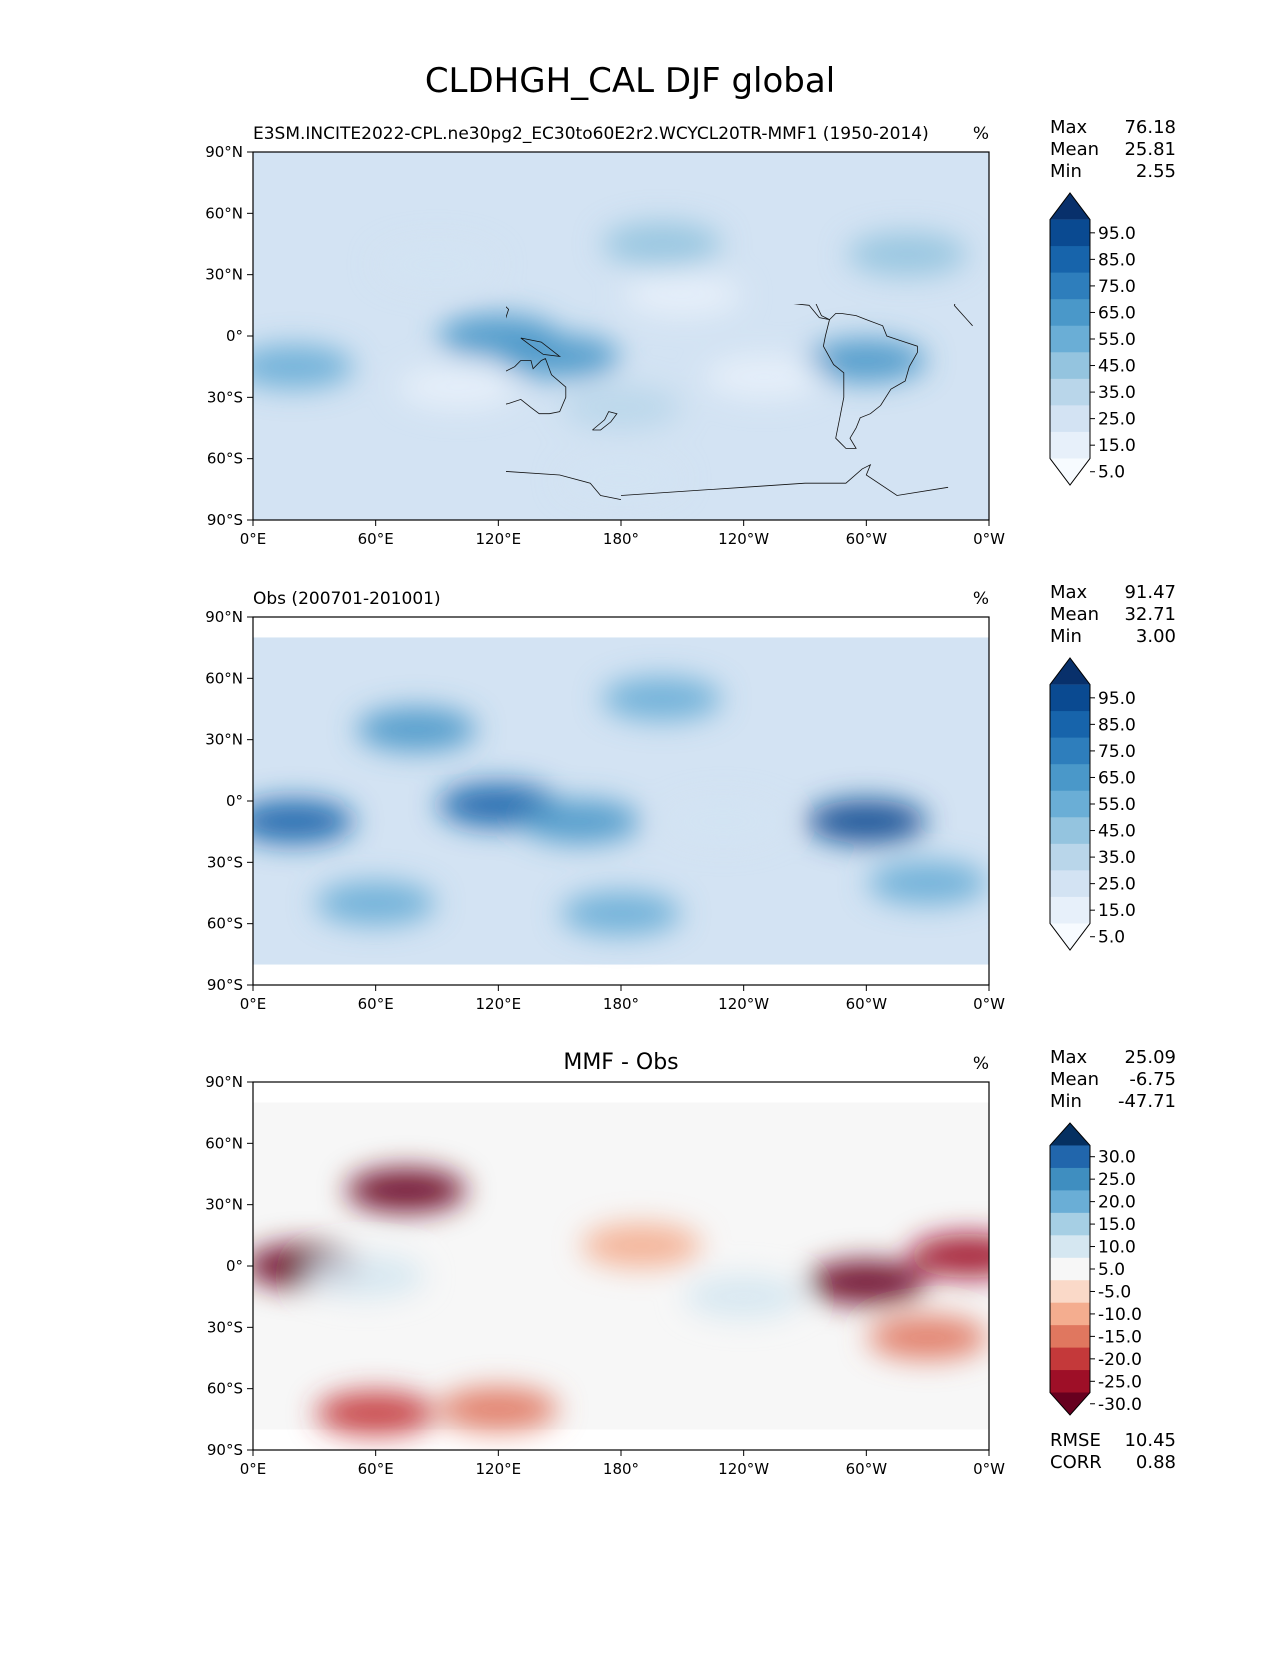  What do you see at coordinates (1150, 149) in the screenshot?
I see `stat-mean-value: 25.81` at bounding box center [1150, 149].